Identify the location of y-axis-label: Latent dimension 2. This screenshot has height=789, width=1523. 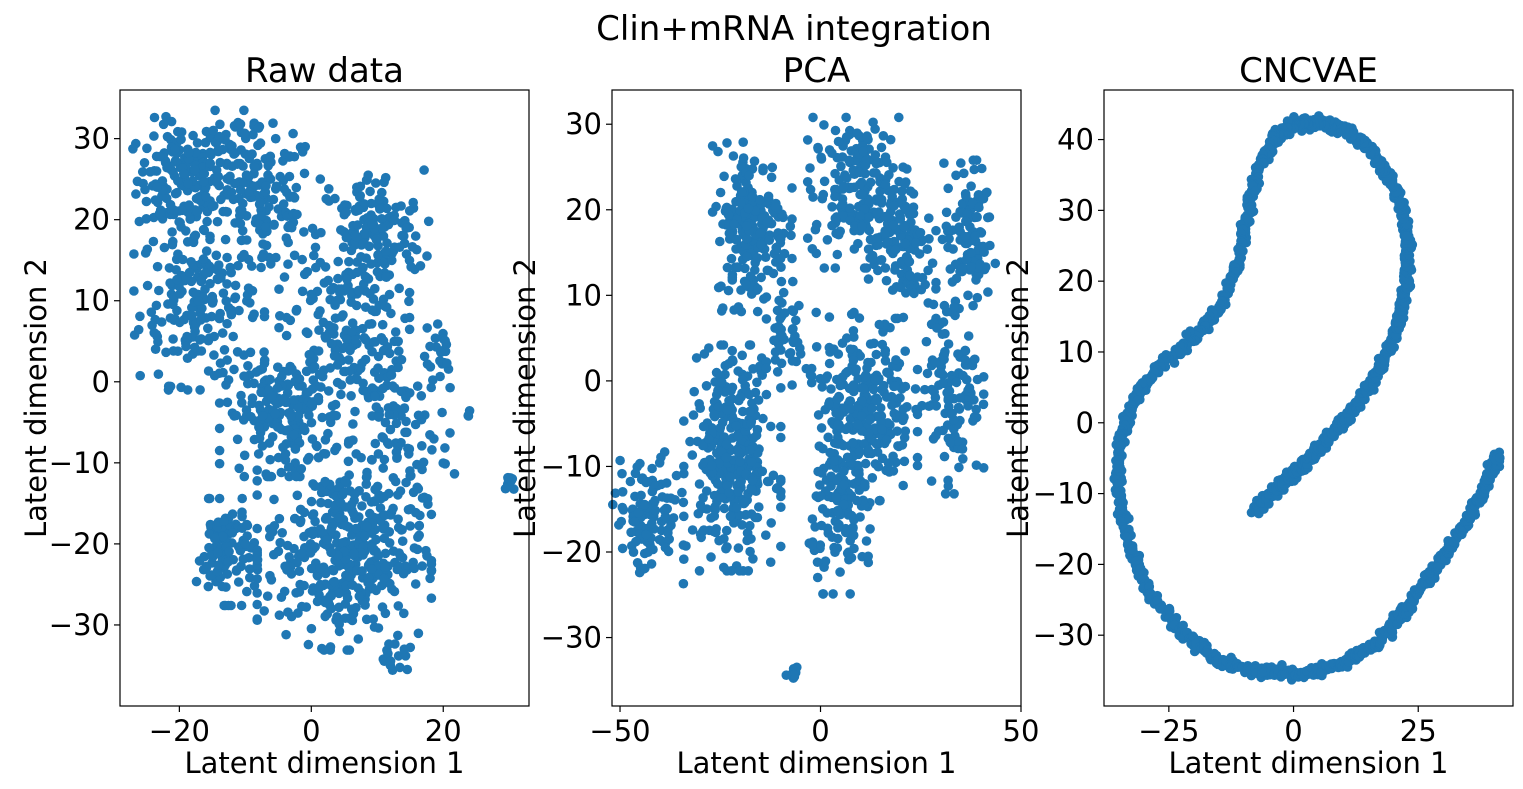
(36, 398).